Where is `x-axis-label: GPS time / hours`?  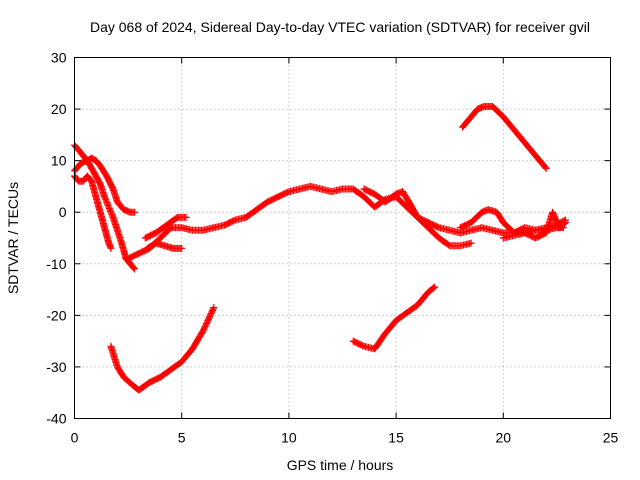
x-axis-label: GPS time / hours is located at coordinates (340, 465).